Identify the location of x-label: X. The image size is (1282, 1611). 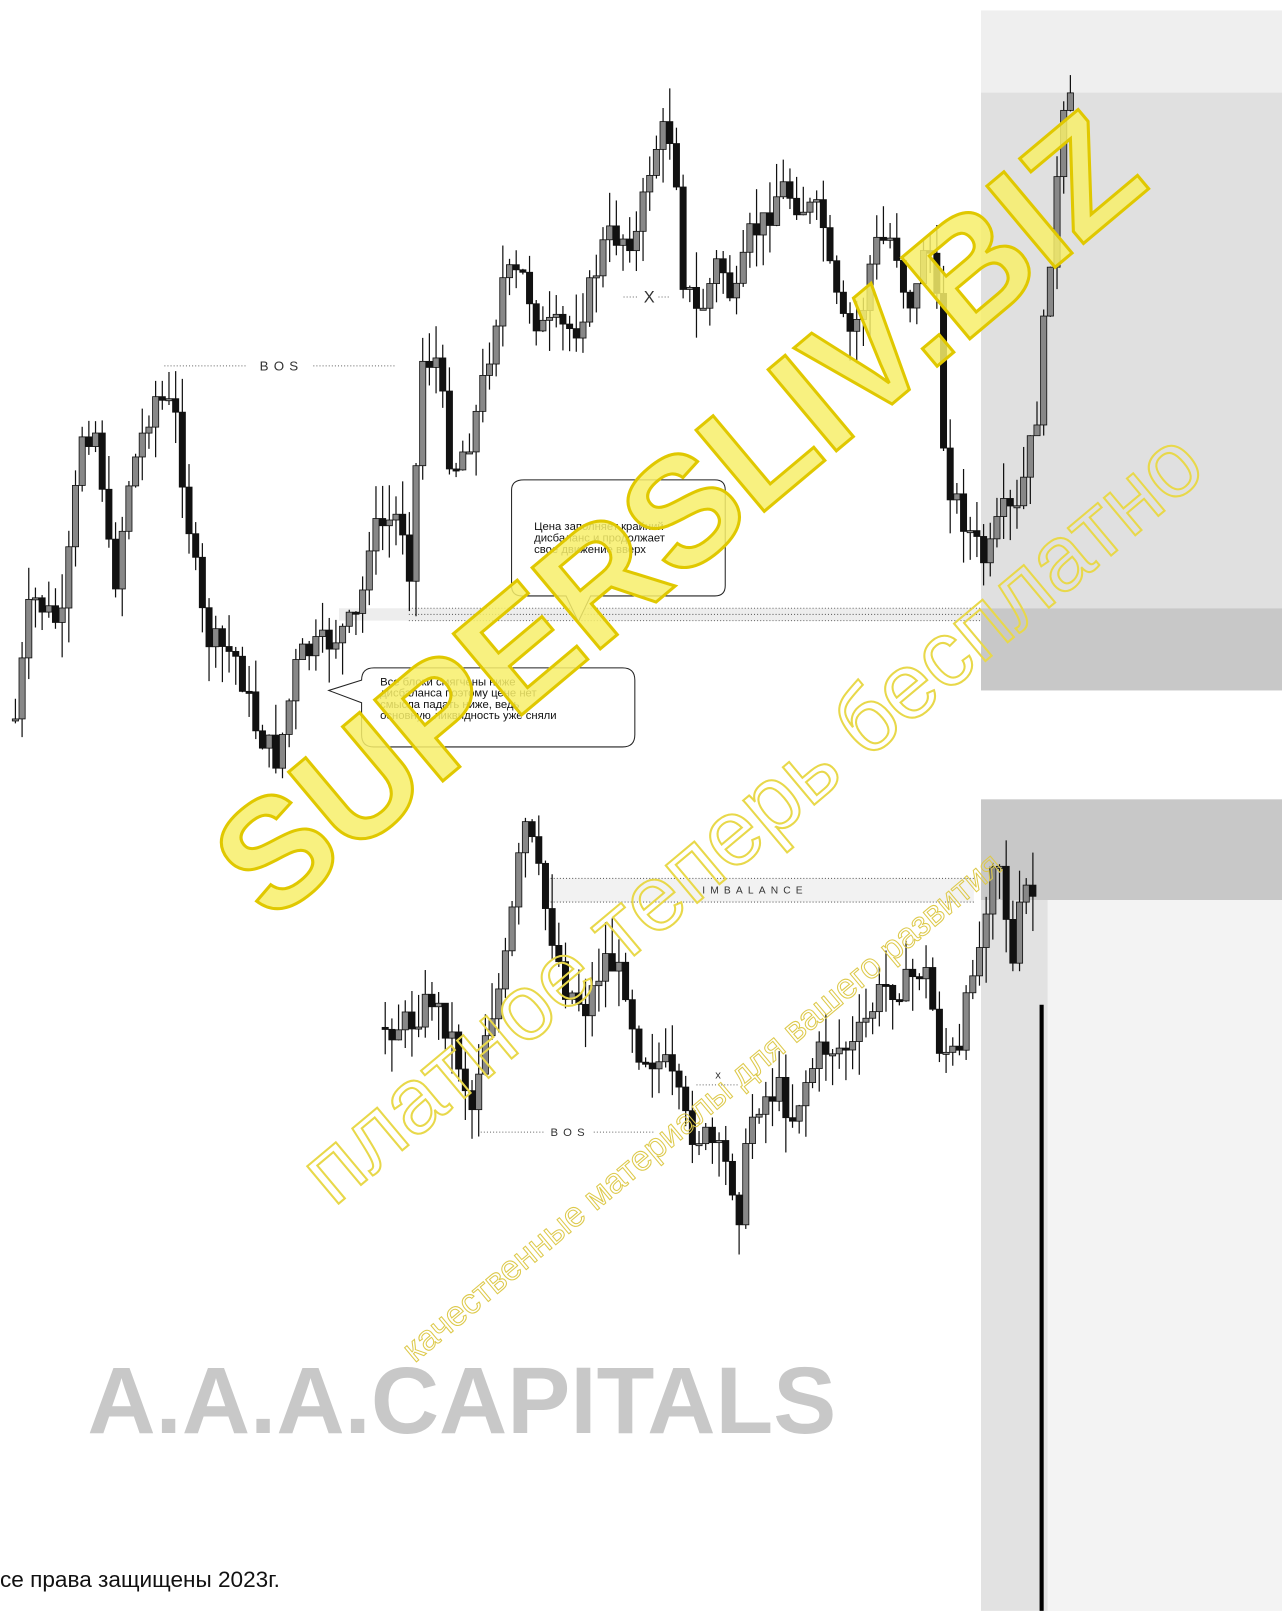
(649, 297).